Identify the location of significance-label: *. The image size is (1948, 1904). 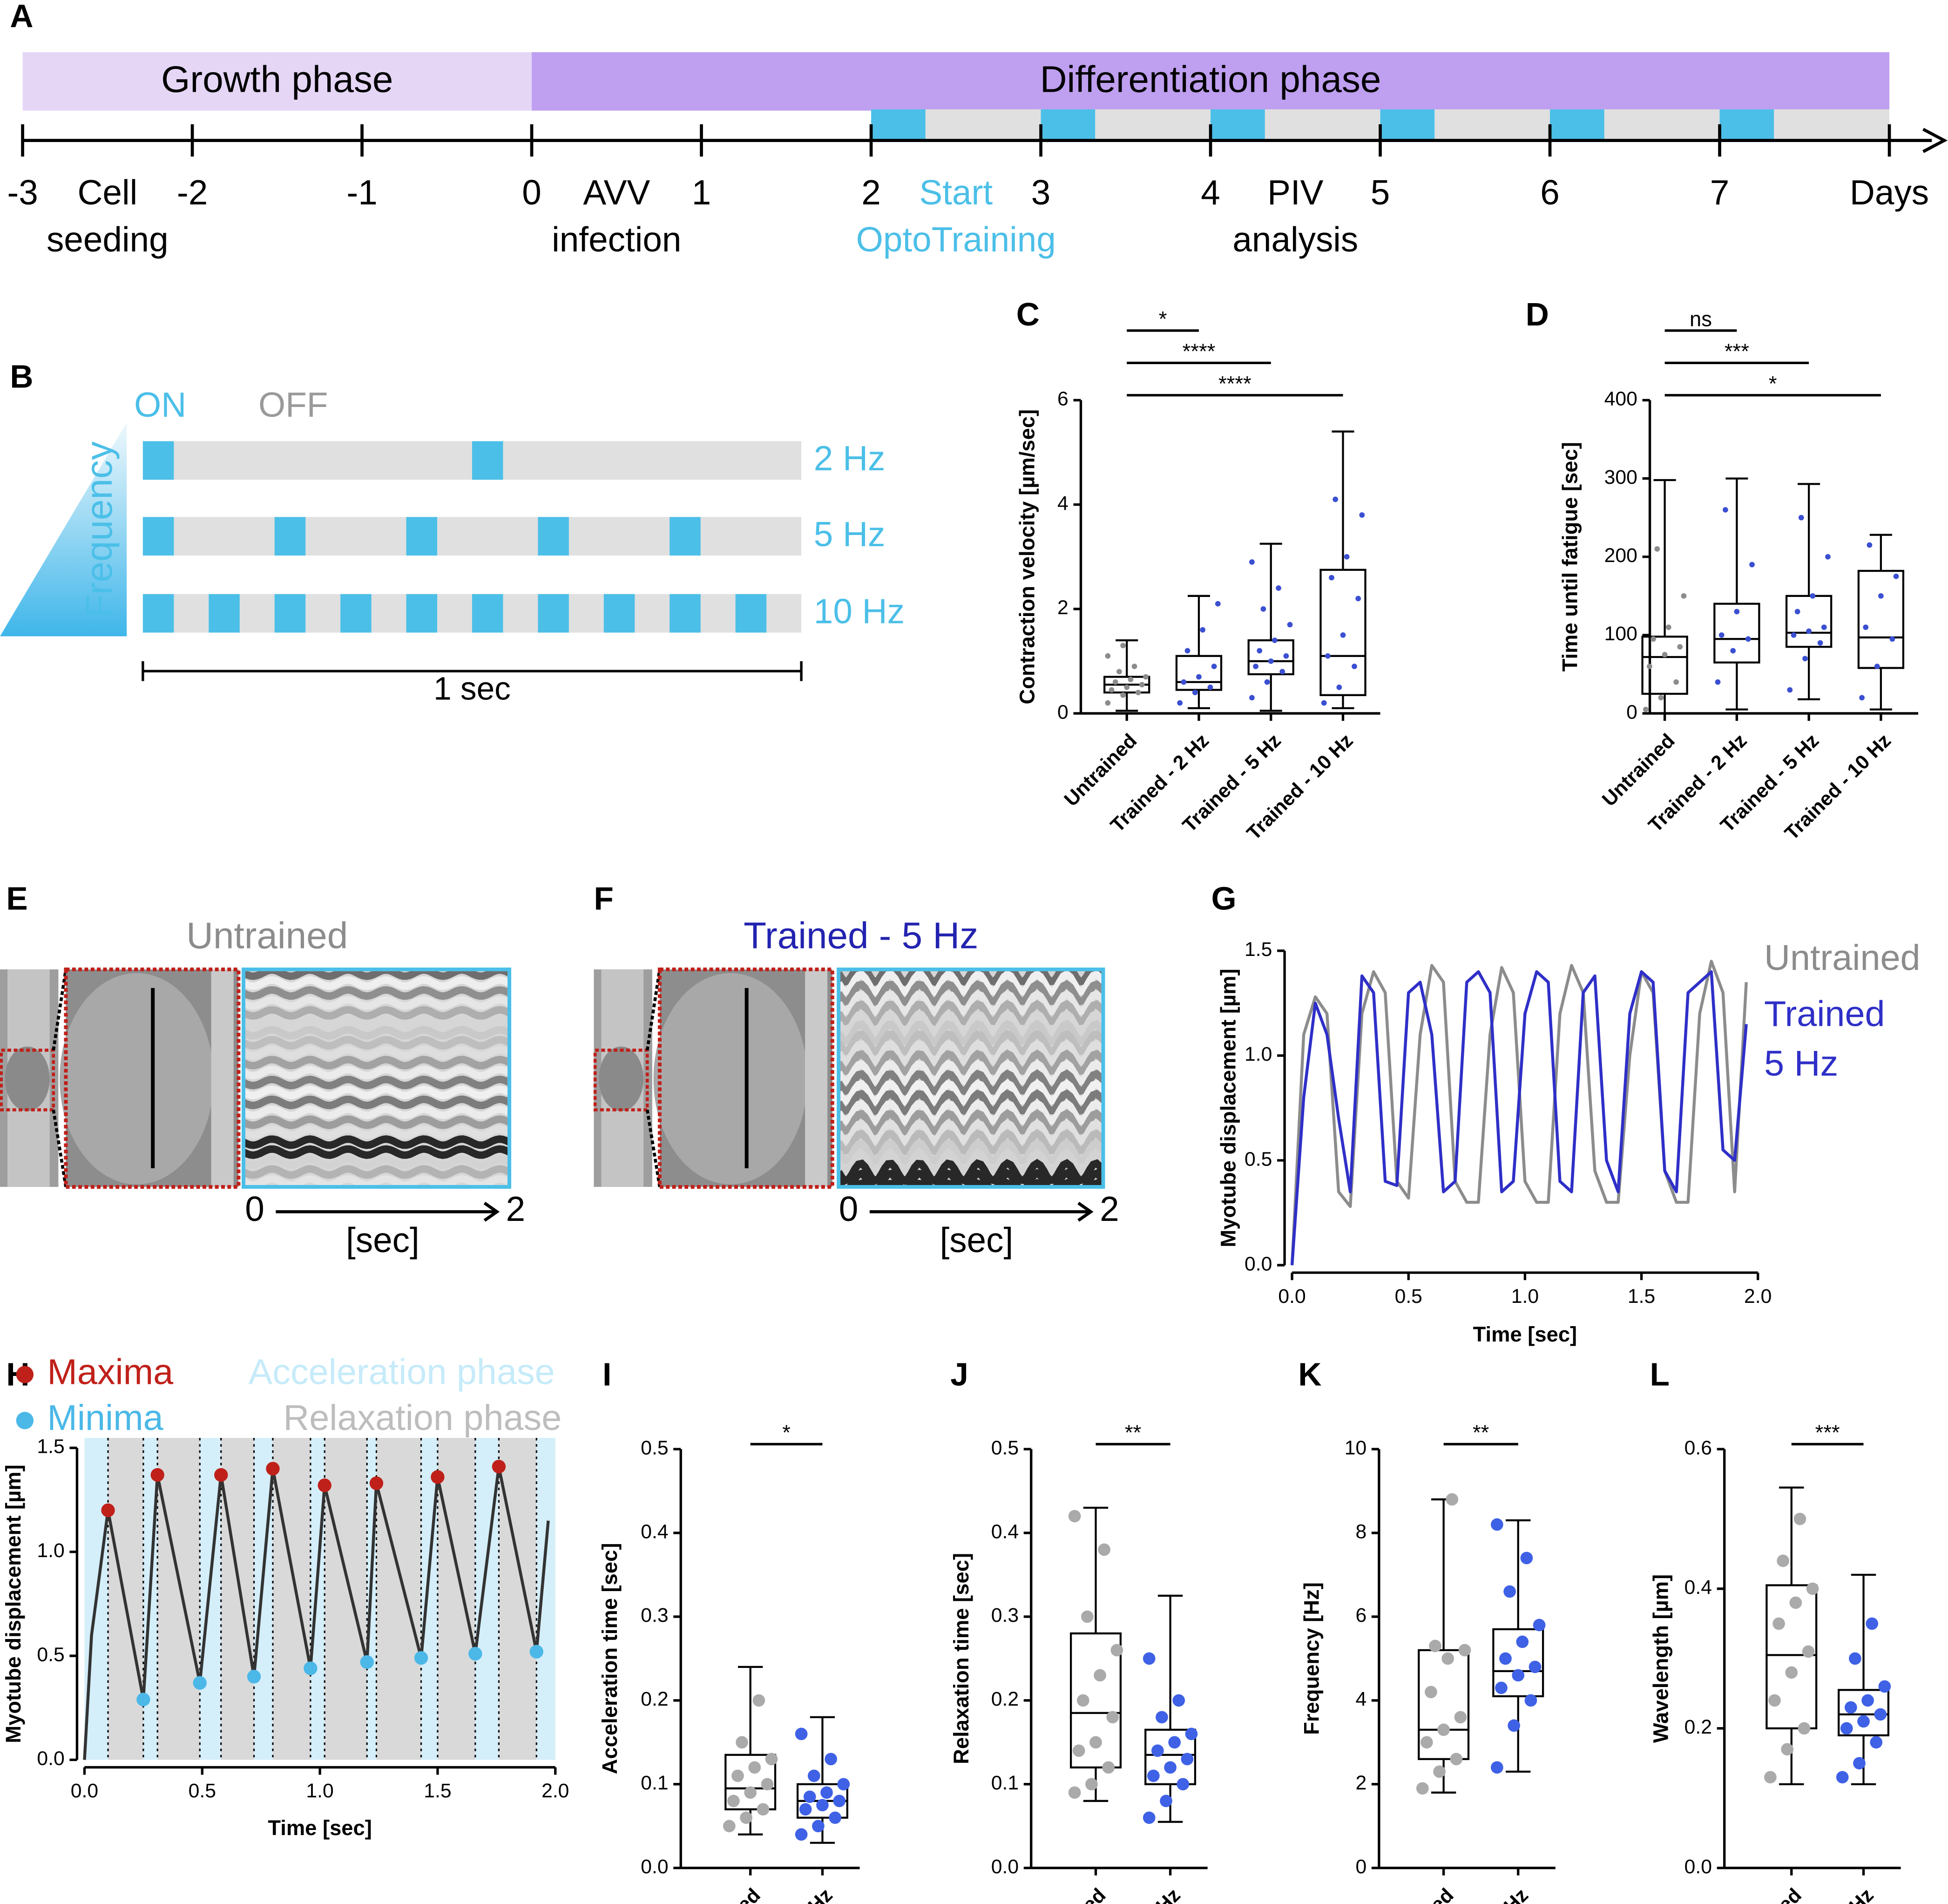
(1163, 319).